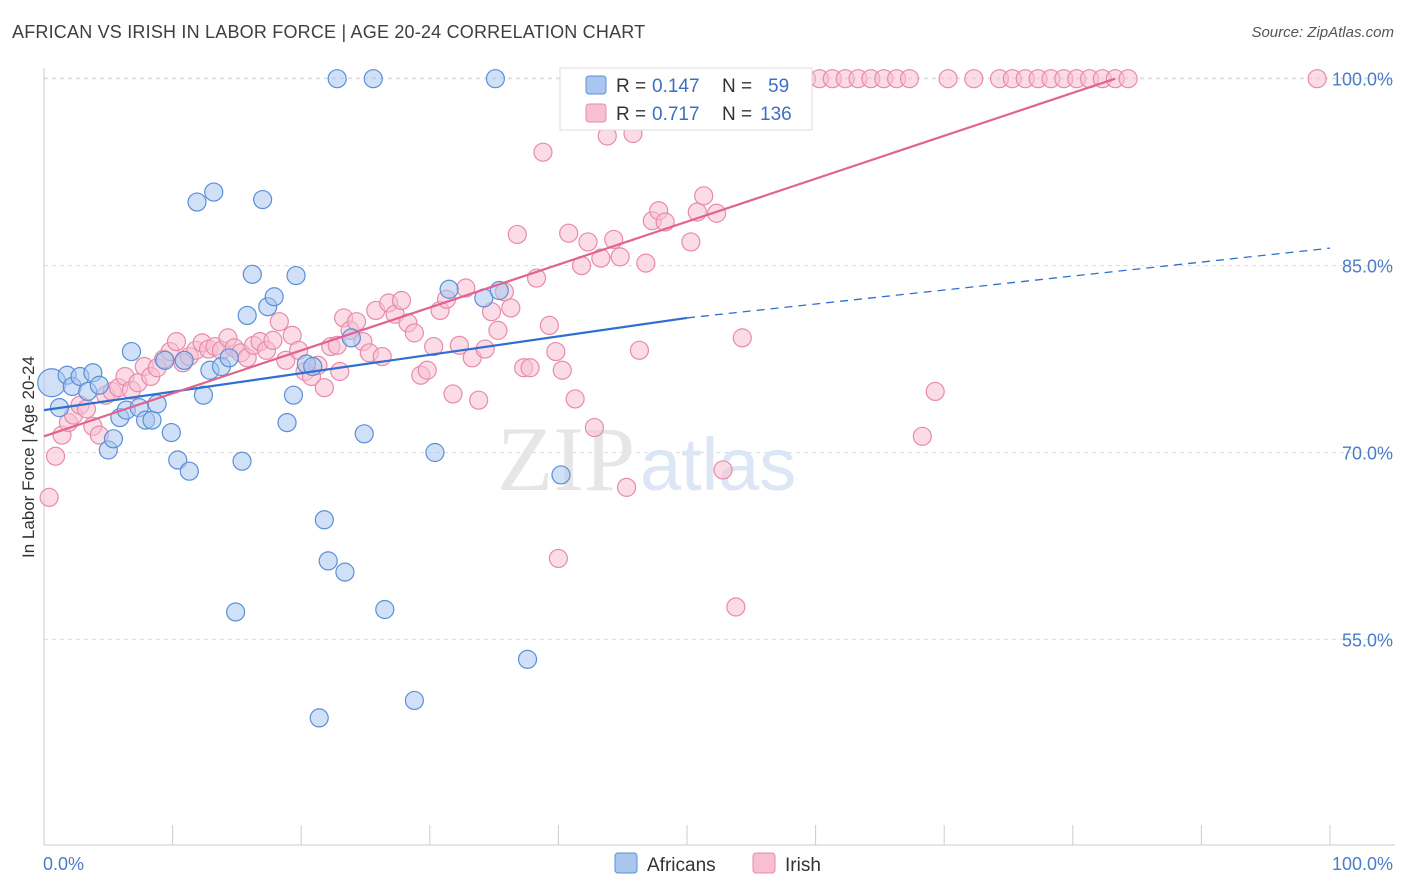 The width and height of the screenshot is (1406, 892). I want to click on y-tick-label: 85.0%, so click(1367, 267).